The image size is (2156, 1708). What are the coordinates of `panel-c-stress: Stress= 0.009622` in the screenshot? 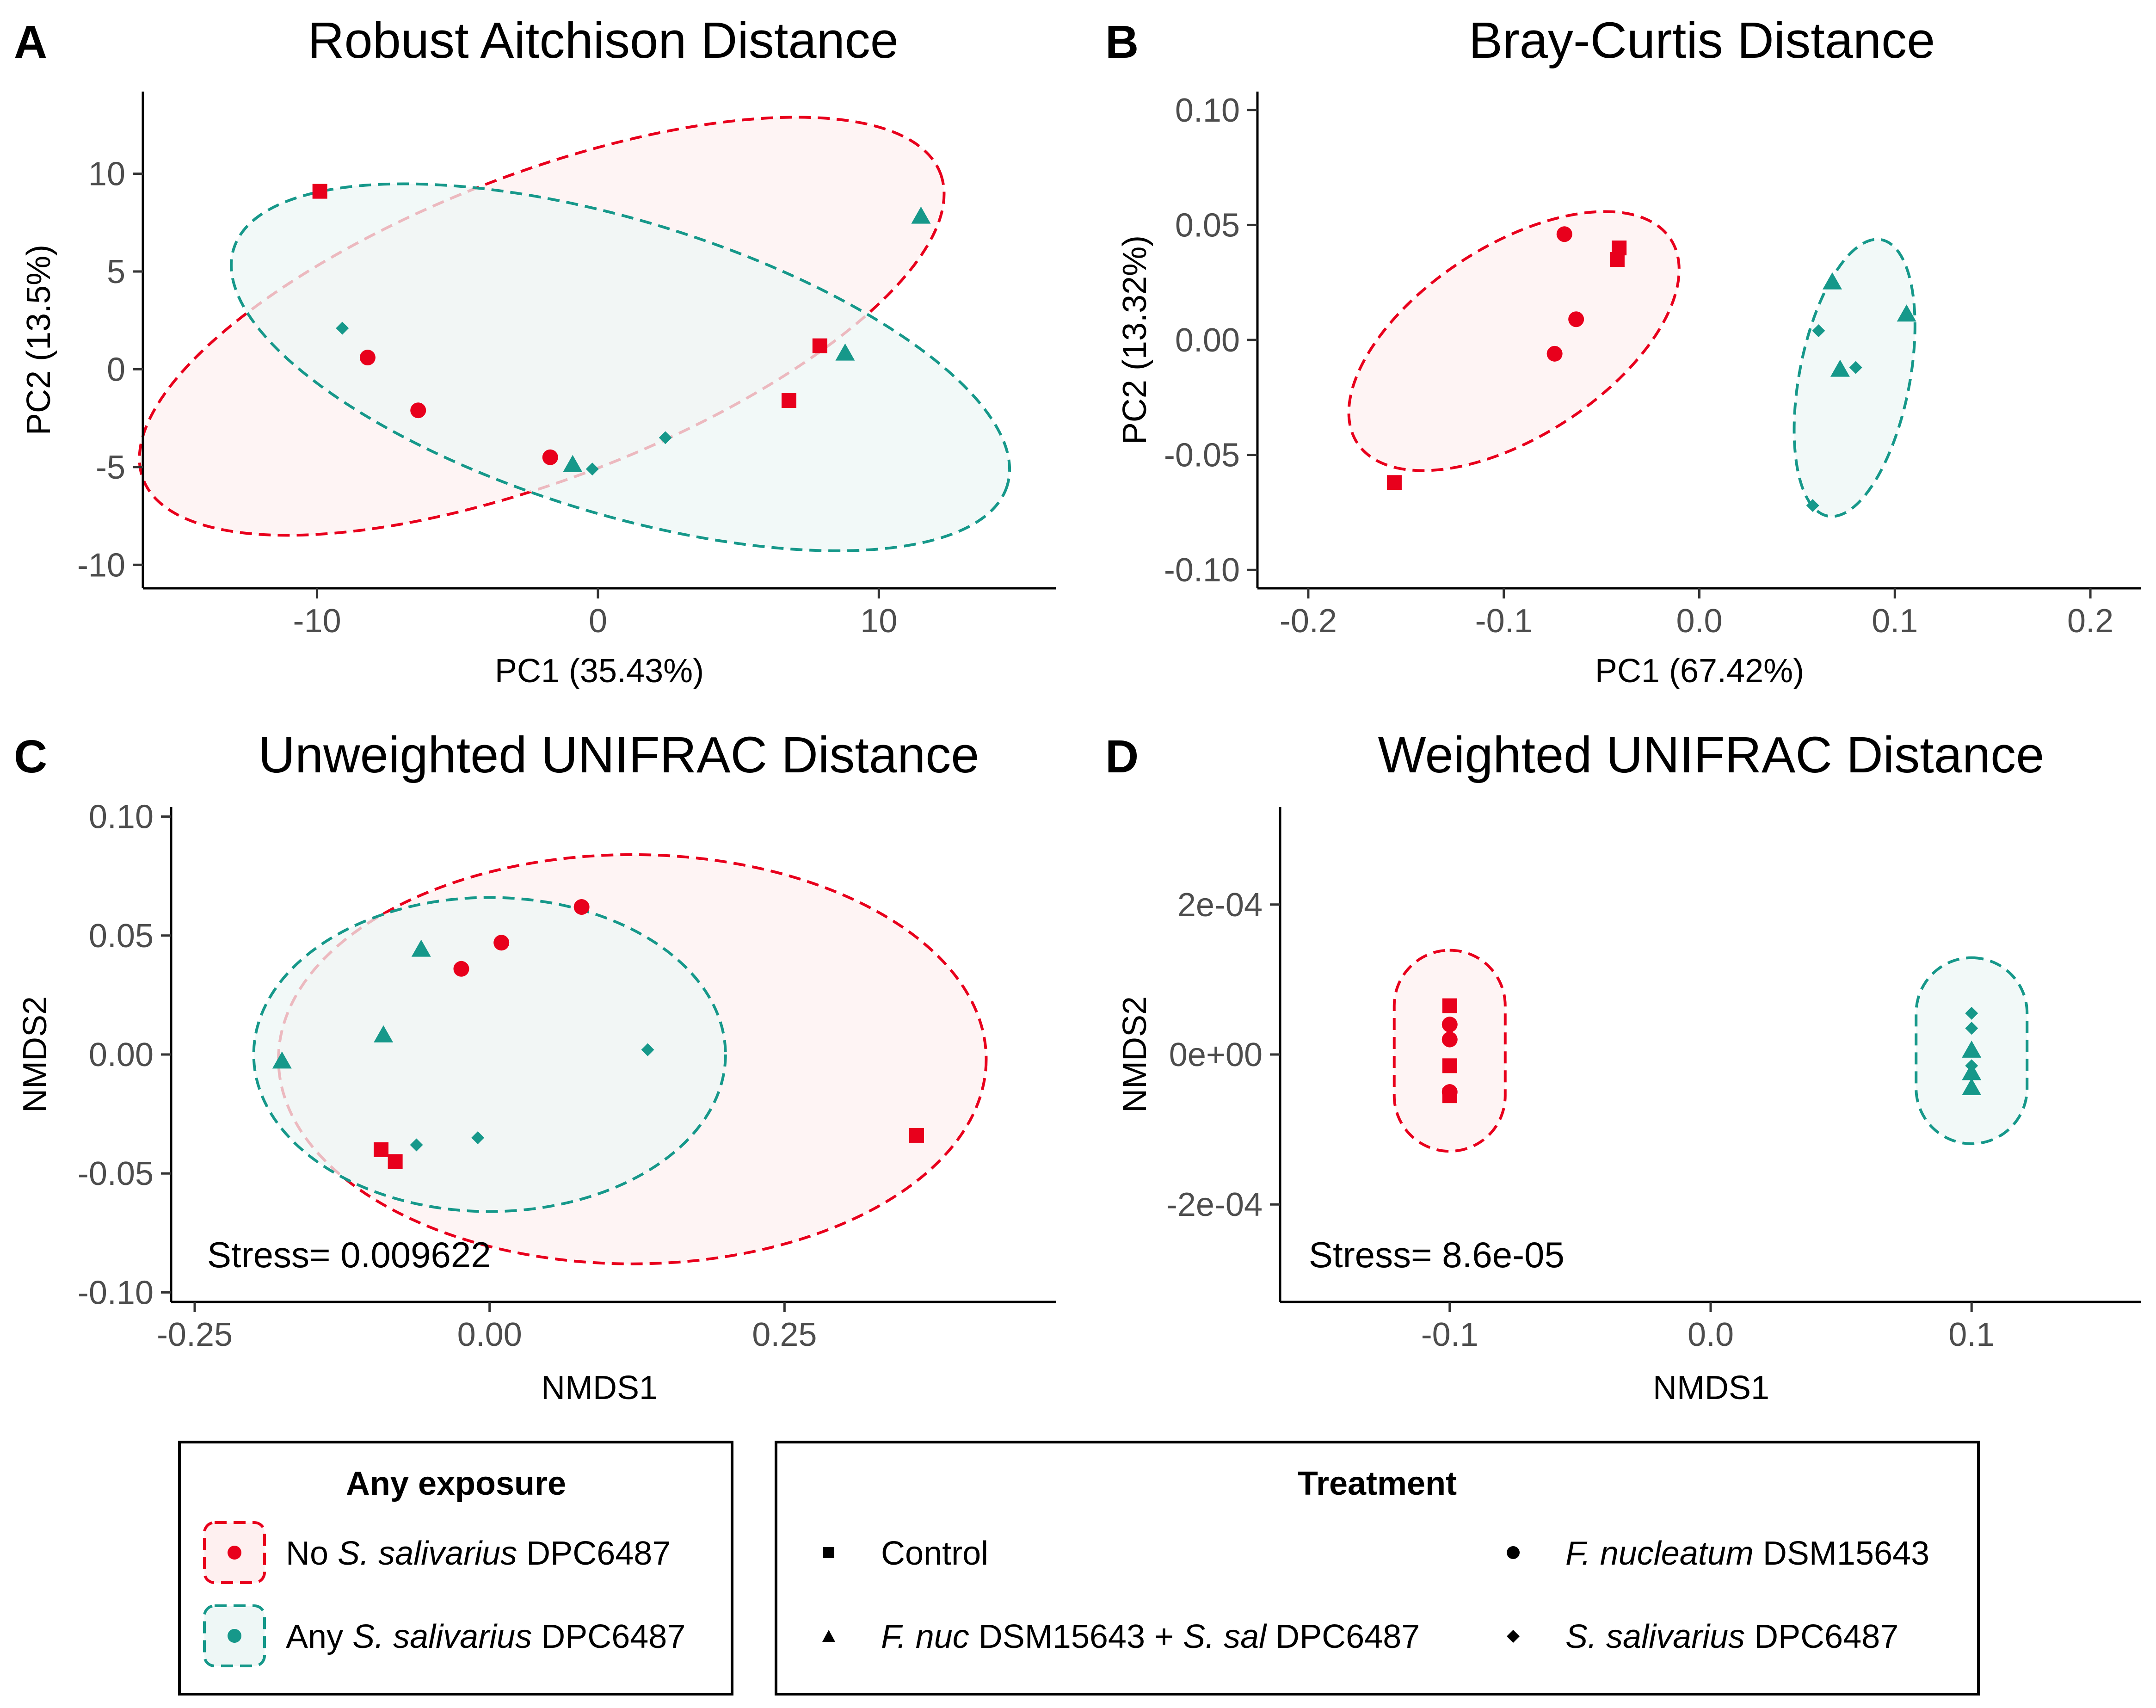 It's located at (349, 1254).